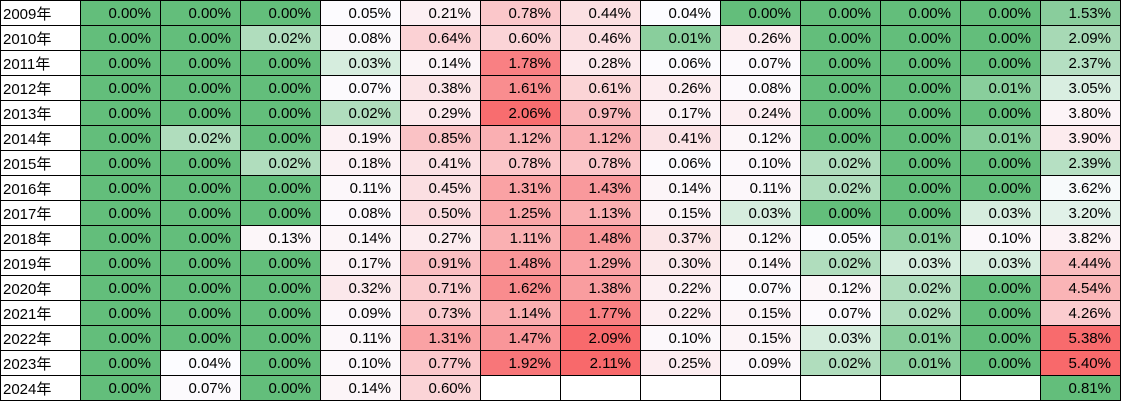  Describe the element at coordinates (280, 238) in the screenshot. I see `value-cell: 0.13%` at that location.